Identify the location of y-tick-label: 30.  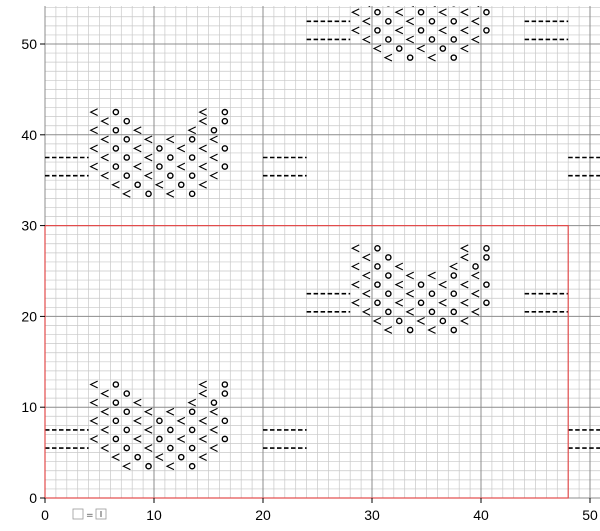
(29, 226).